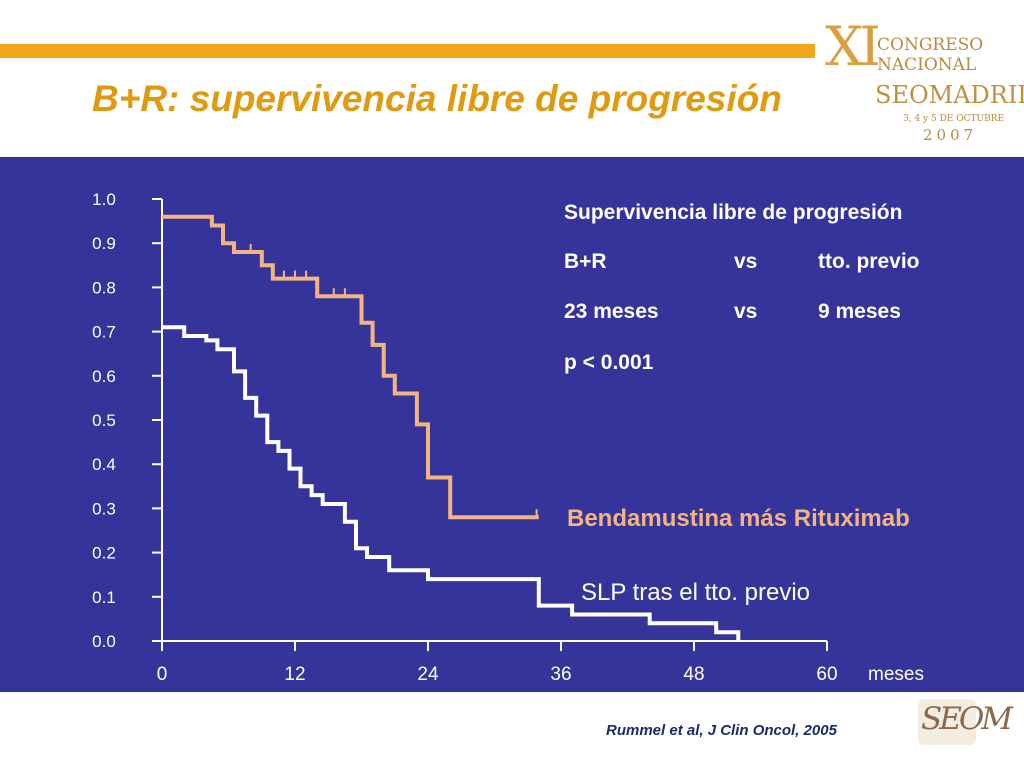  I want to click on y-tick-label: 0.3, so click(104, 508).